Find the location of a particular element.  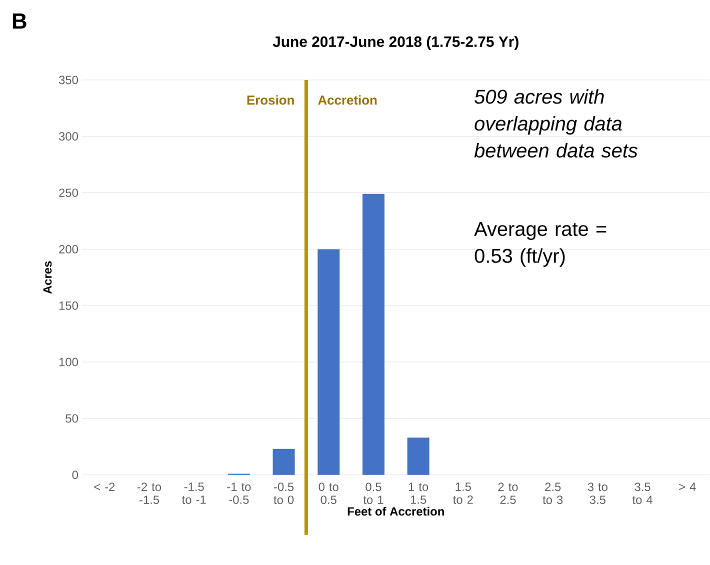

x-tick-label: 3 to 3.5 is located at coordinates (598, 493).